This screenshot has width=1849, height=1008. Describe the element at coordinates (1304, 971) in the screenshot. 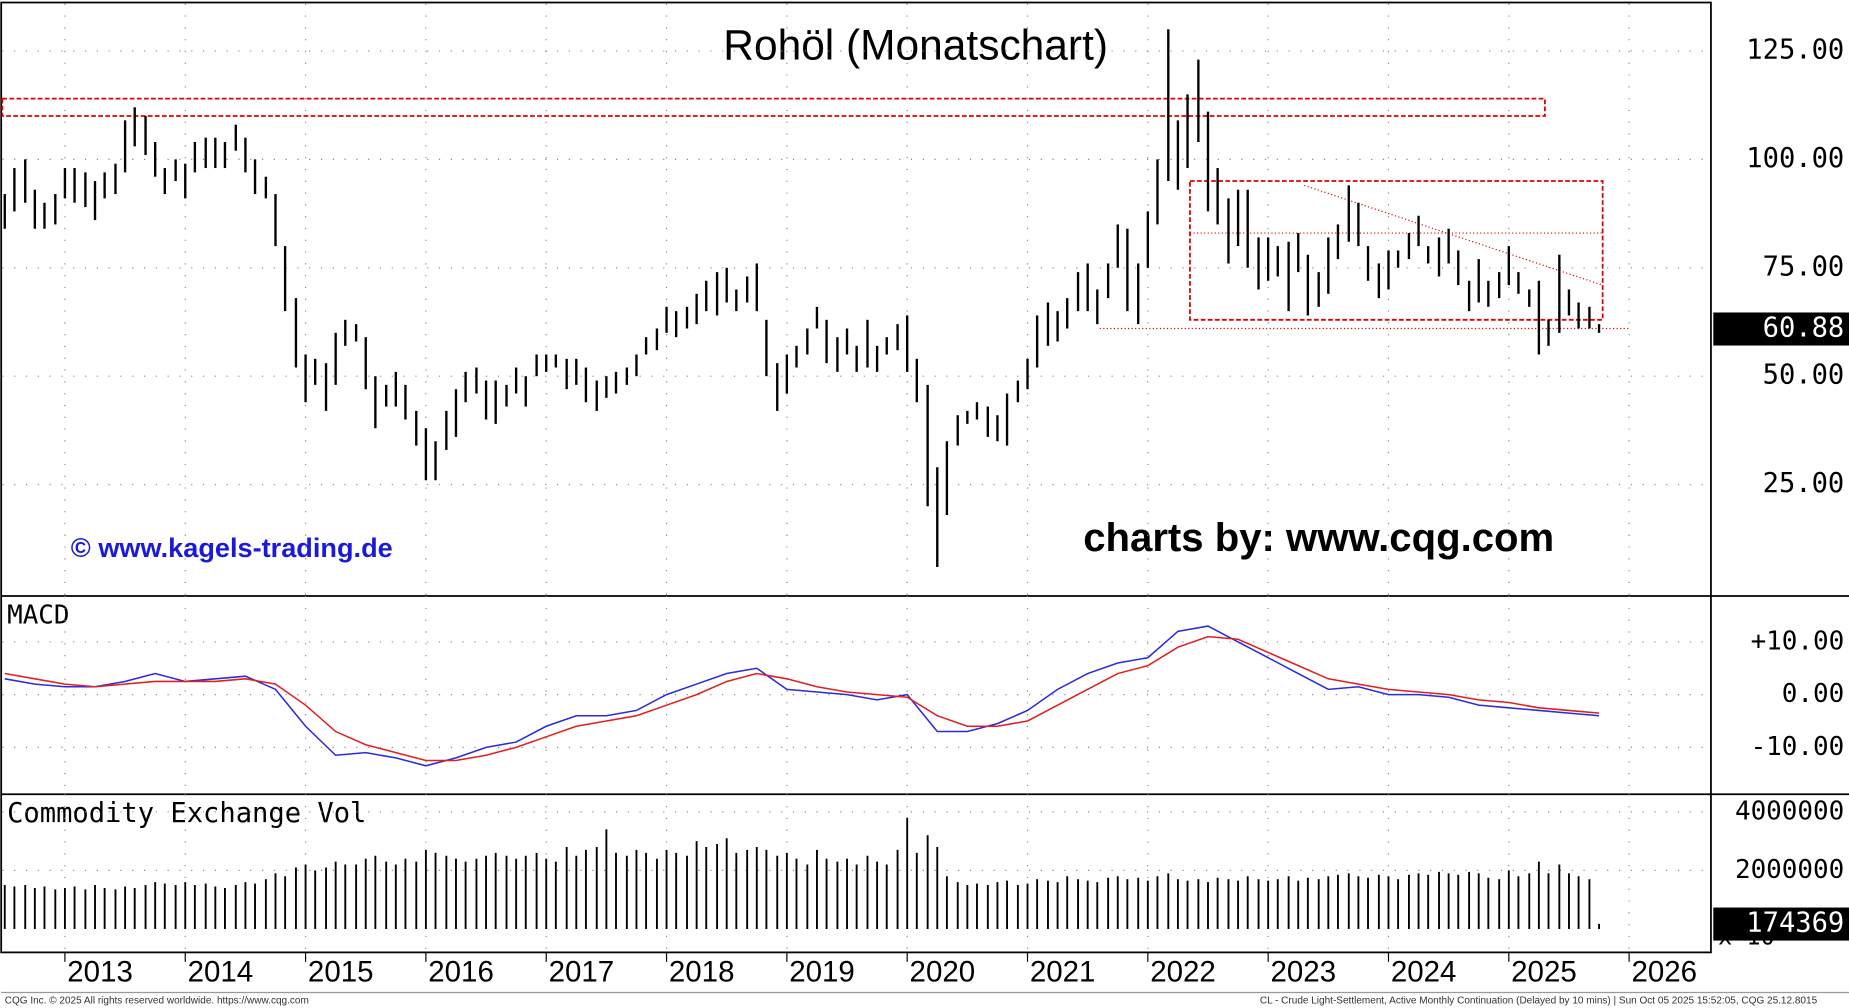

I see `x-tick-label: 2023` at that location.